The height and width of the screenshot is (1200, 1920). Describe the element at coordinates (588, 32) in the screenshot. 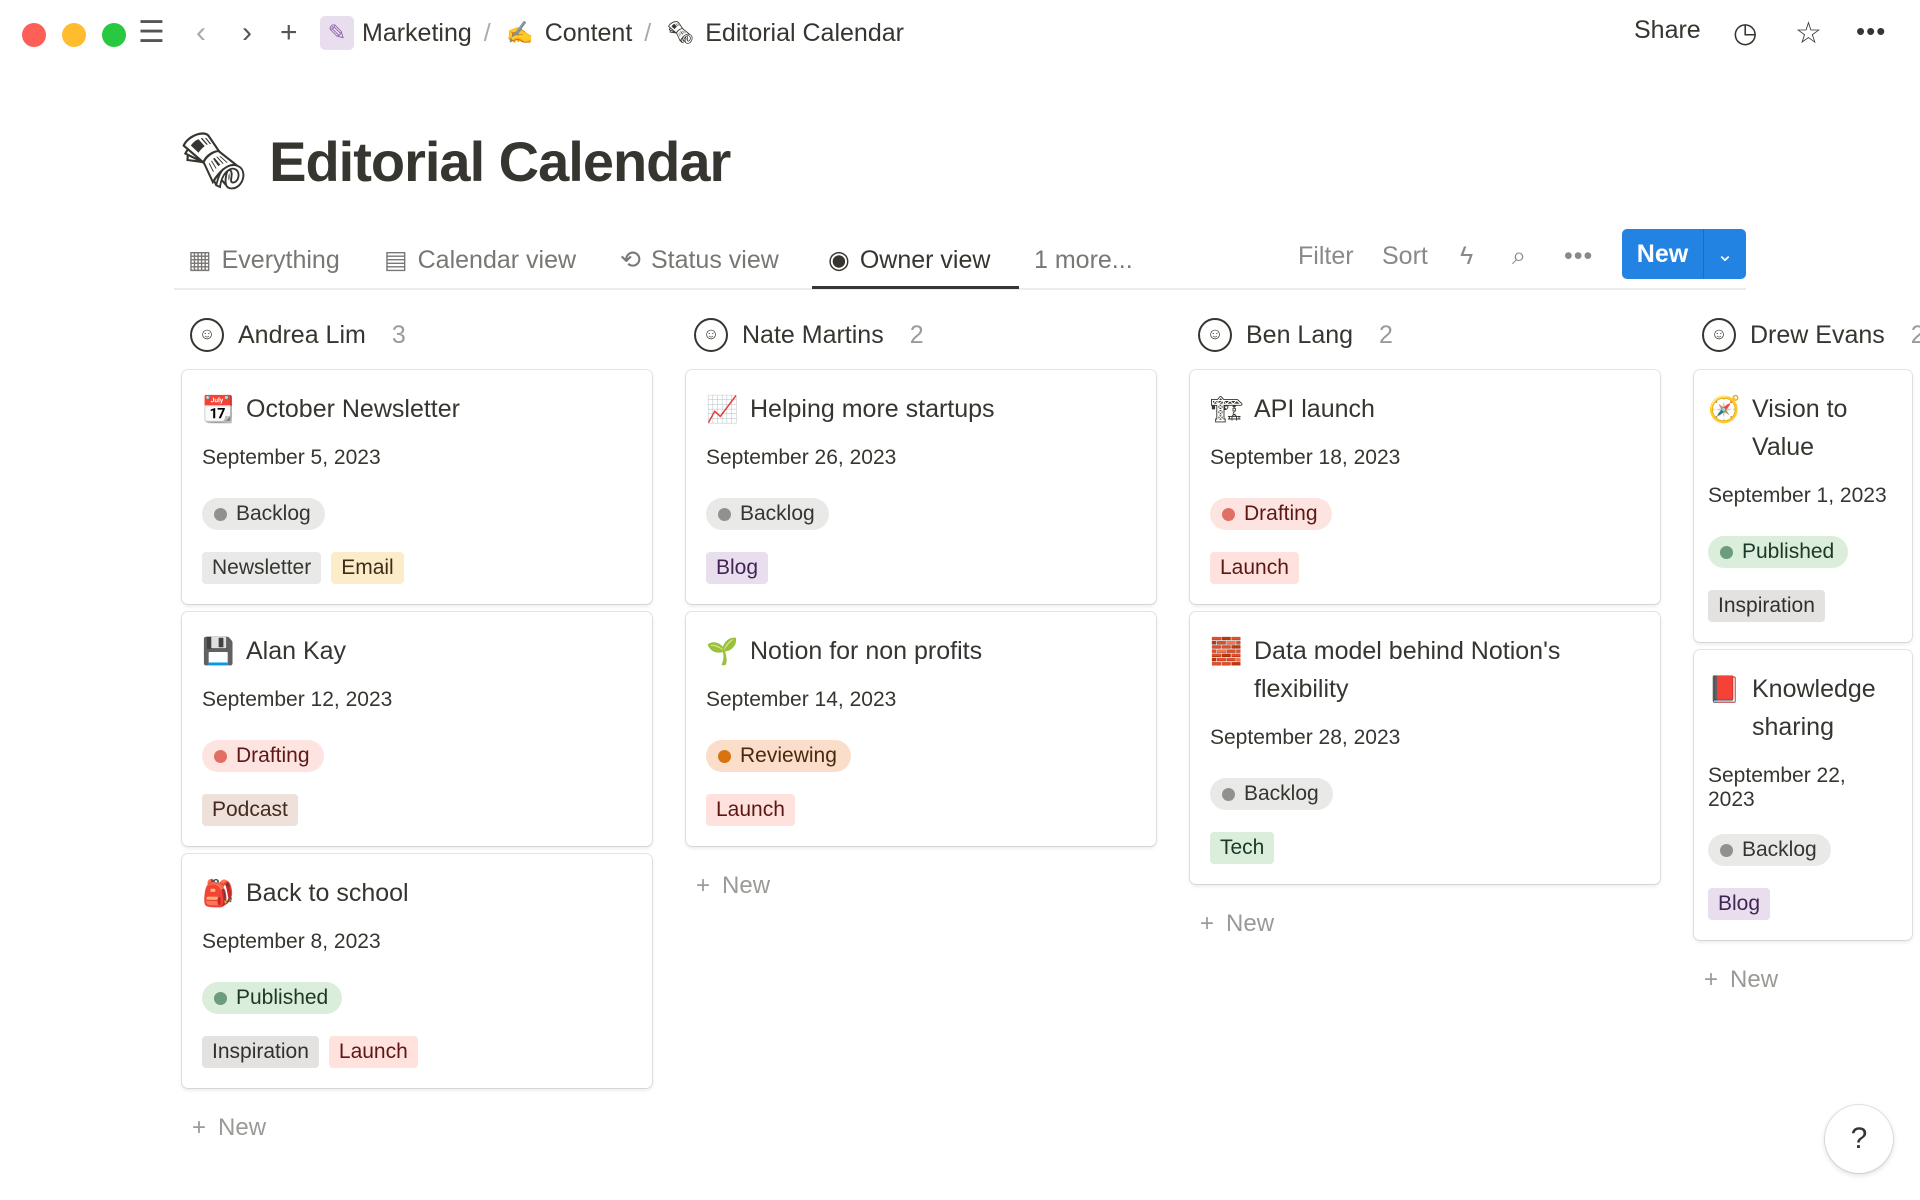

I see `breadcrumb-content: Content` at that location.